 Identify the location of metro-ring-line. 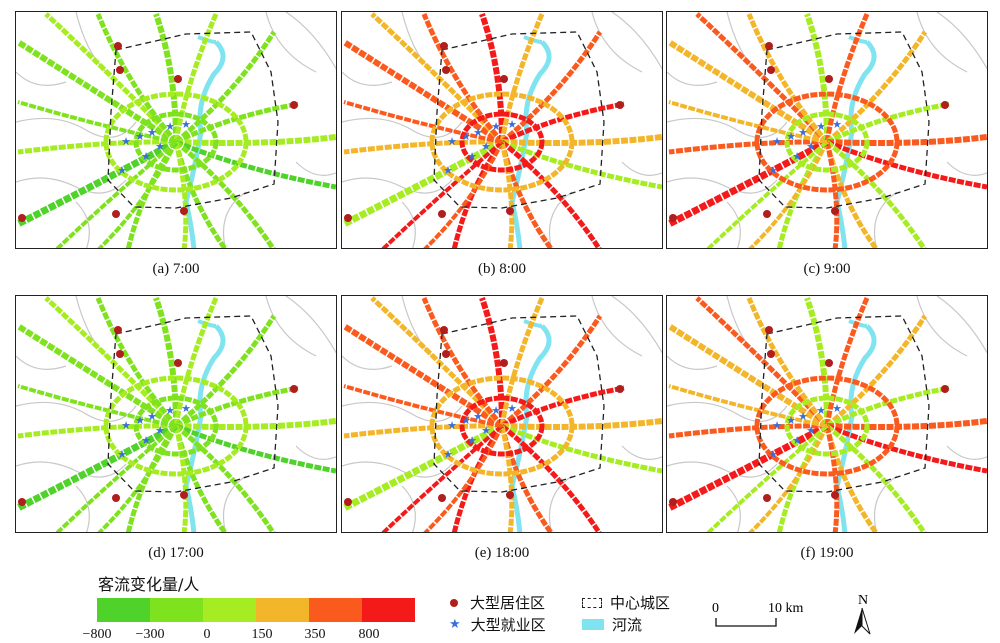
(502, 426).